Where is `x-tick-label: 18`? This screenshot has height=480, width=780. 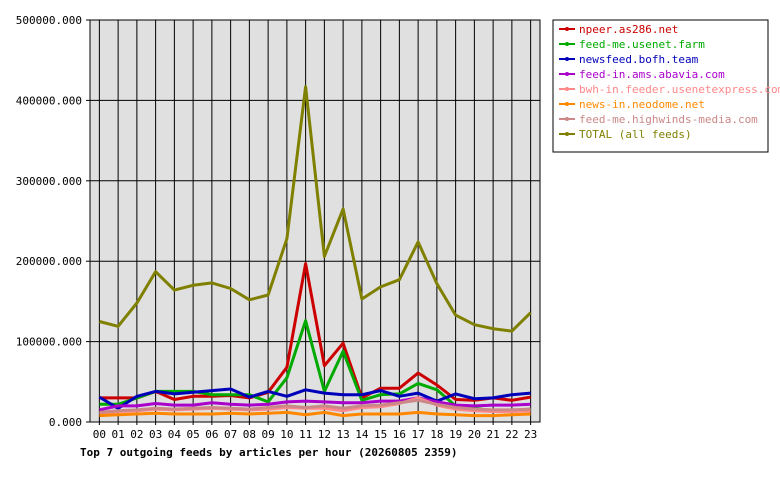 x-tick-label: 18 is located at coordinates (436, 434).